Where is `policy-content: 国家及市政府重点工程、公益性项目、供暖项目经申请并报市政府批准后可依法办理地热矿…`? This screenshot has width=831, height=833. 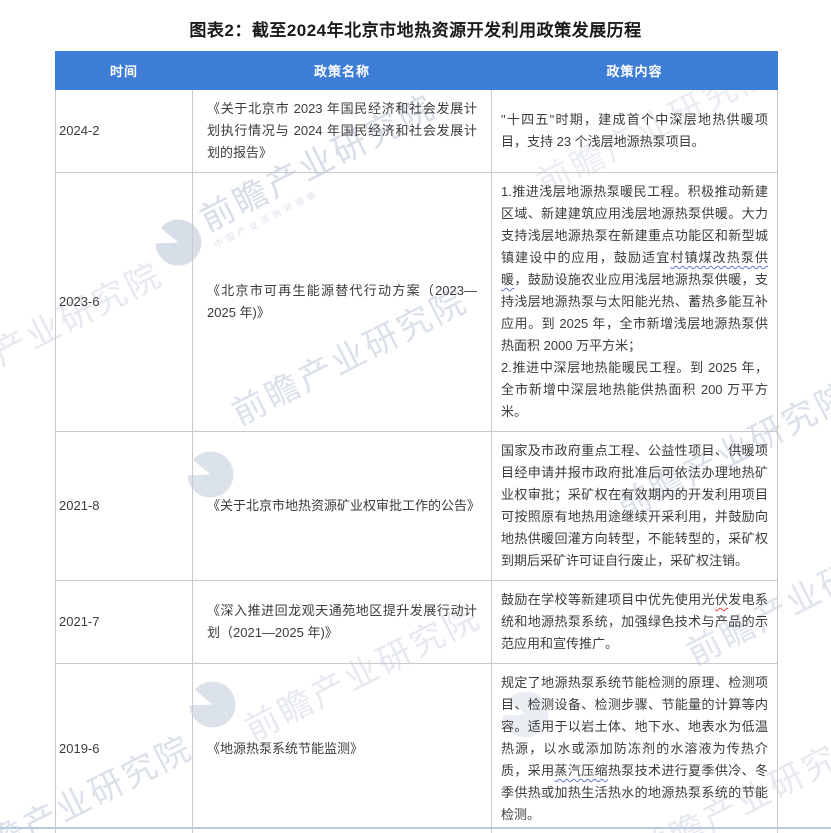 policy-content: 国家及市政府重点工程、公益性项目、供暖项目经申请并报市政府批准后可依法办理地热矿… is located at coordinates (634, 506).